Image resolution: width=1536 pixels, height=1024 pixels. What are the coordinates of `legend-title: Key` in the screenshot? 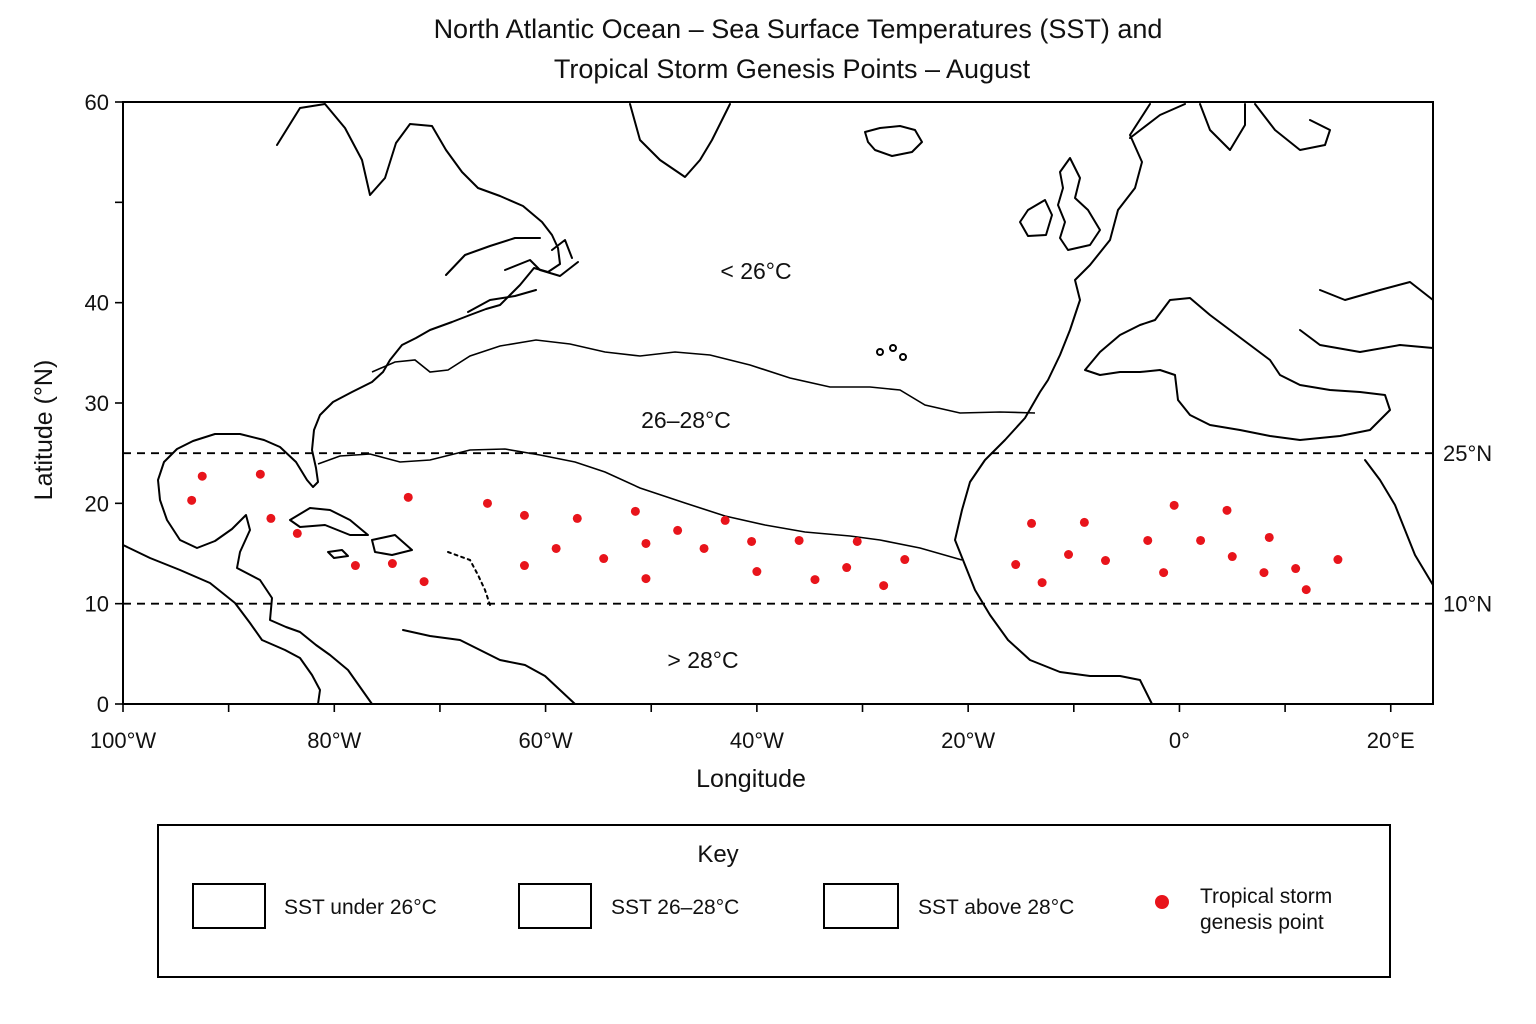 It's located at (717, 854).